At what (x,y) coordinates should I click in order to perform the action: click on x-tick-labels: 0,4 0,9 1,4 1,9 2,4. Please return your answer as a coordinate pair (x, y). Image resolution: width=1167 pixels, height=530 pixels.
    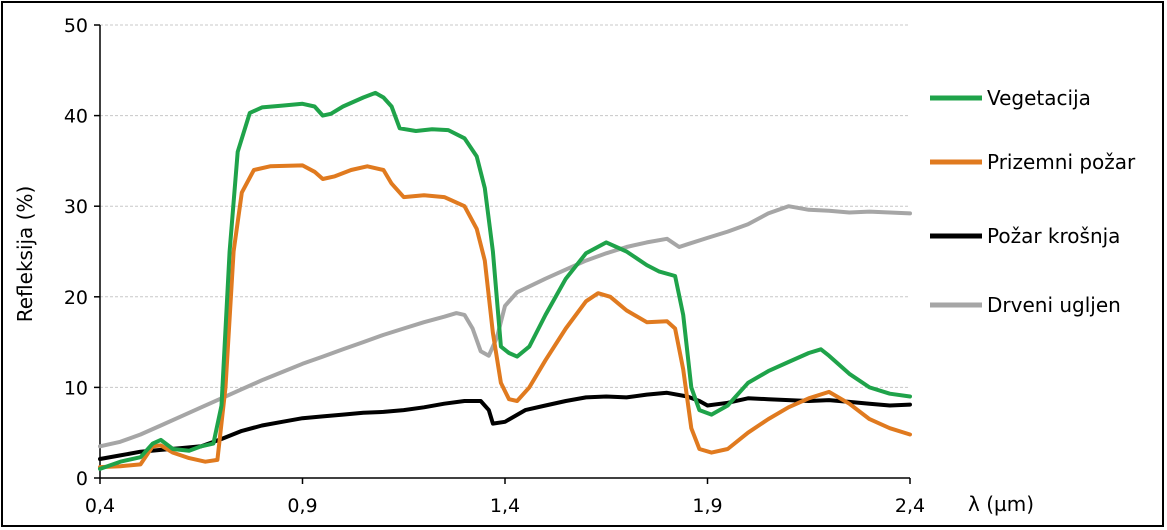
    Looking at the image, I should click on (505, 497).